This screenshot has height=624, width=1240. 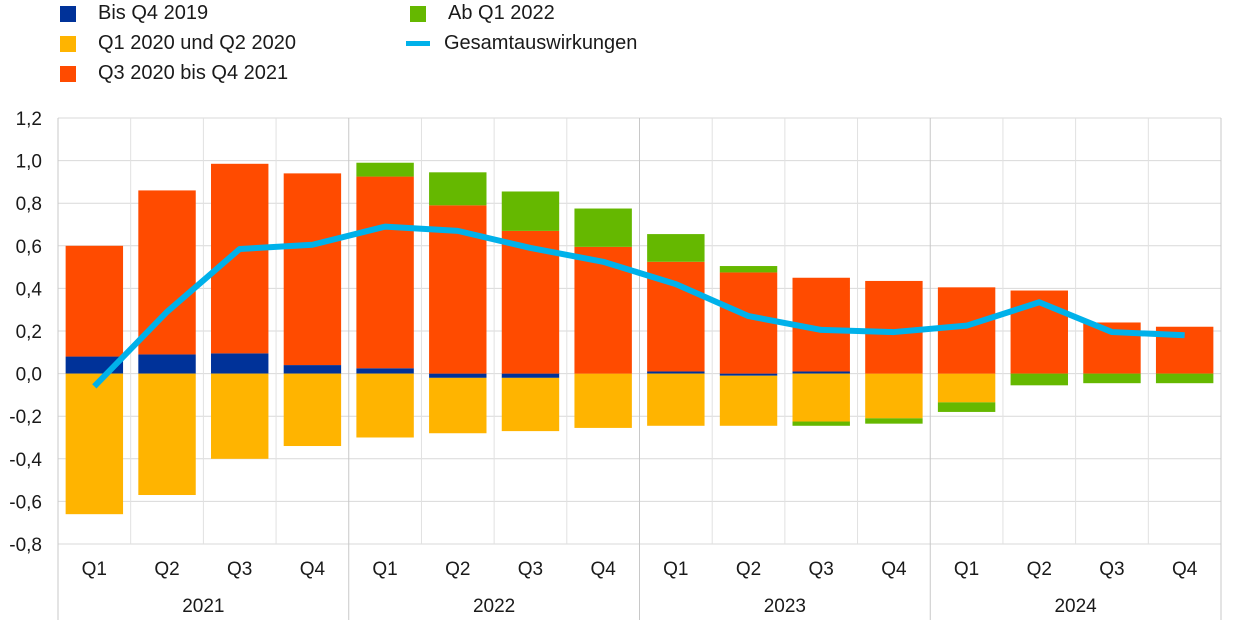 What do you see at coordinates (494, 606) in the screenshot?
I see `year-label: 2022` at bounding box center [494, 606].